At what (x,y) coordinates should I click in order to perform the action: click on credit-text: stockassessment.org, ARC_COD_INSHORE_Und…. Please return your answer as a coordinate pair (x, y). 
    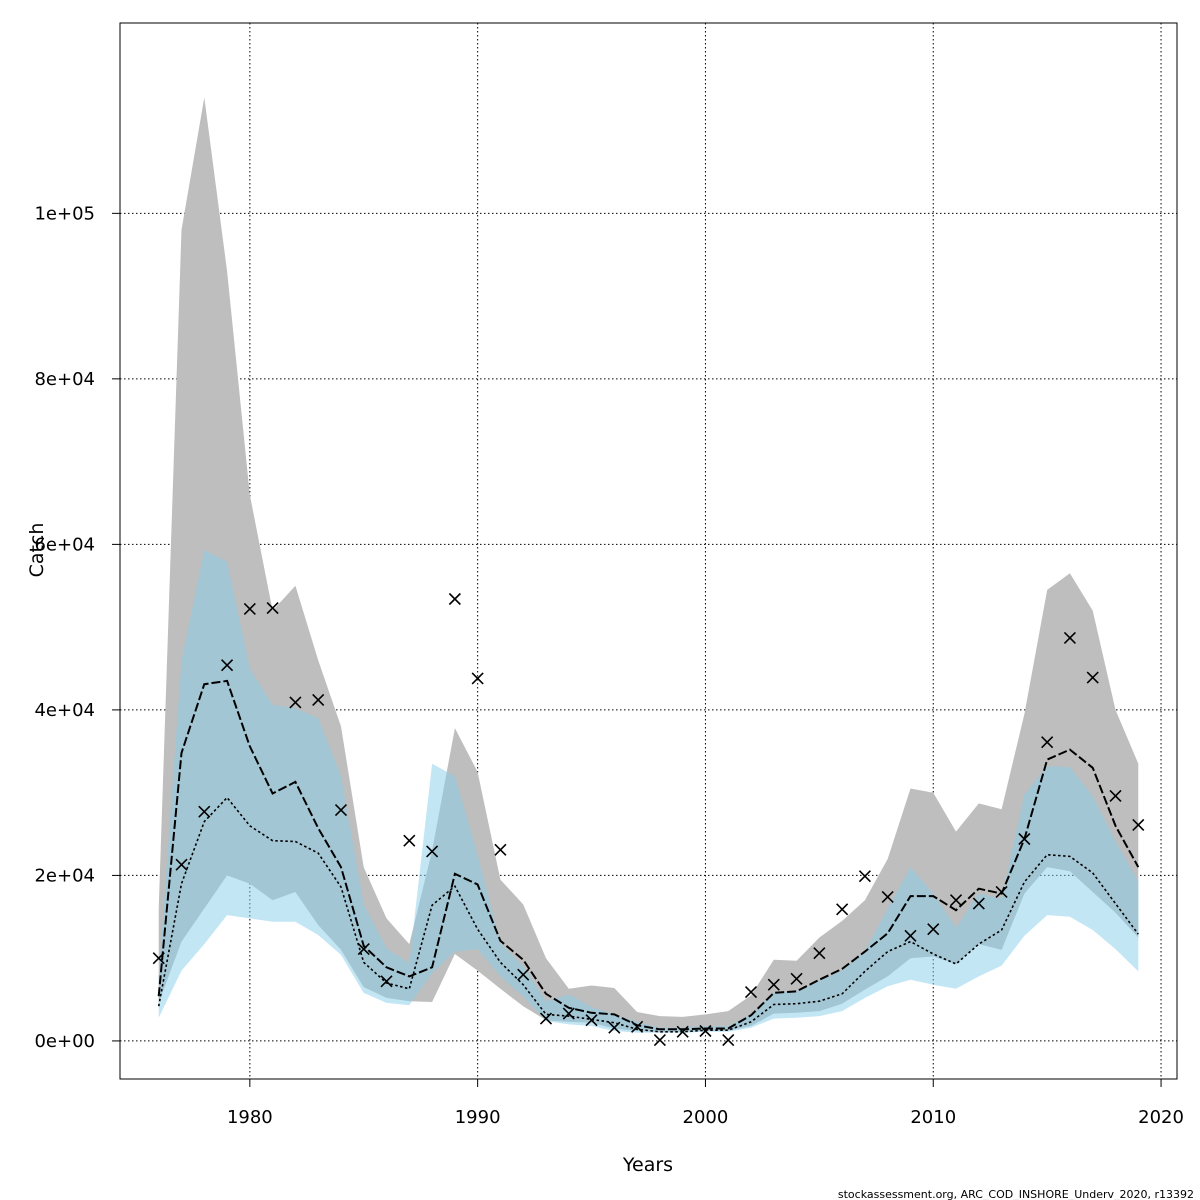
    Looking at the image, I should click on (1016, 1194).